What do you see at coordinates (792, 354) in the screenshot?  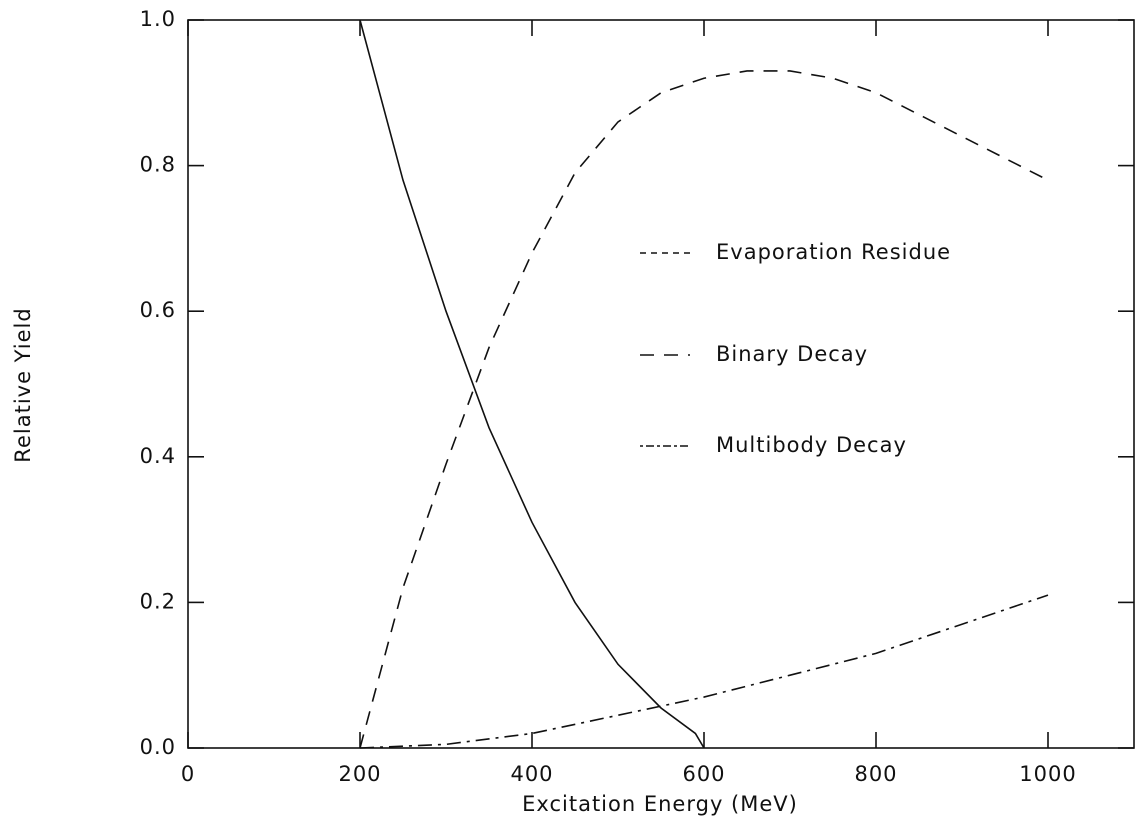 I see `legend-label: Binary Decay` at bounding box center [792, 354].